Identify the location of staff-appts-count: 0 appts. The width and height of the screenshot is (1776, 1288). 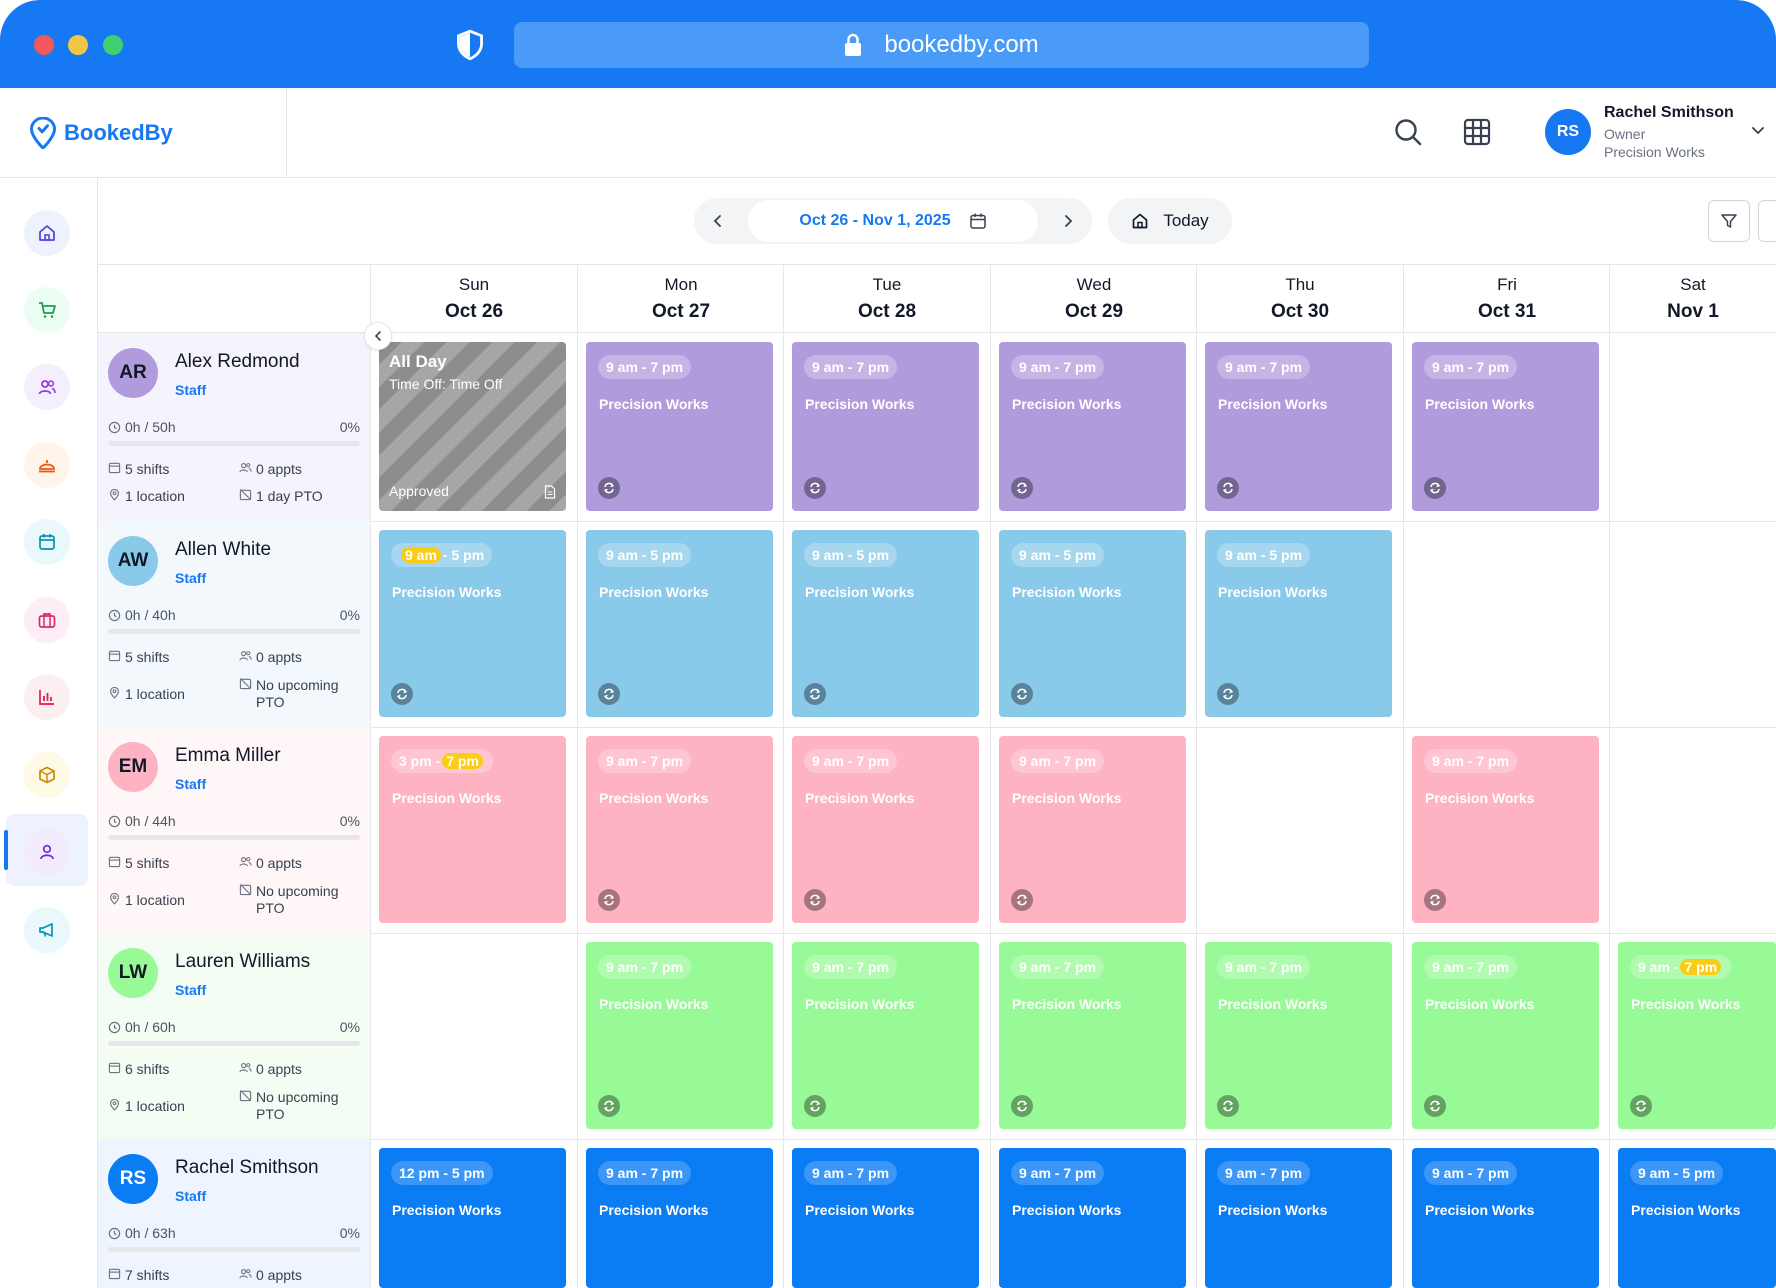
(270, 469).